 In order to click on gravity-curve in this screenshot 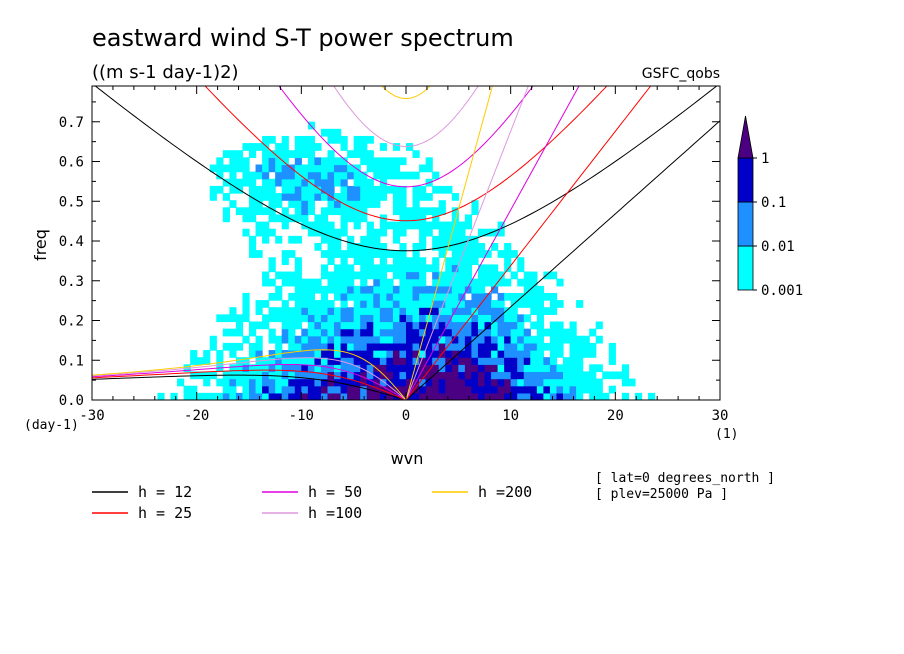, I will do `click(406, 93)`.